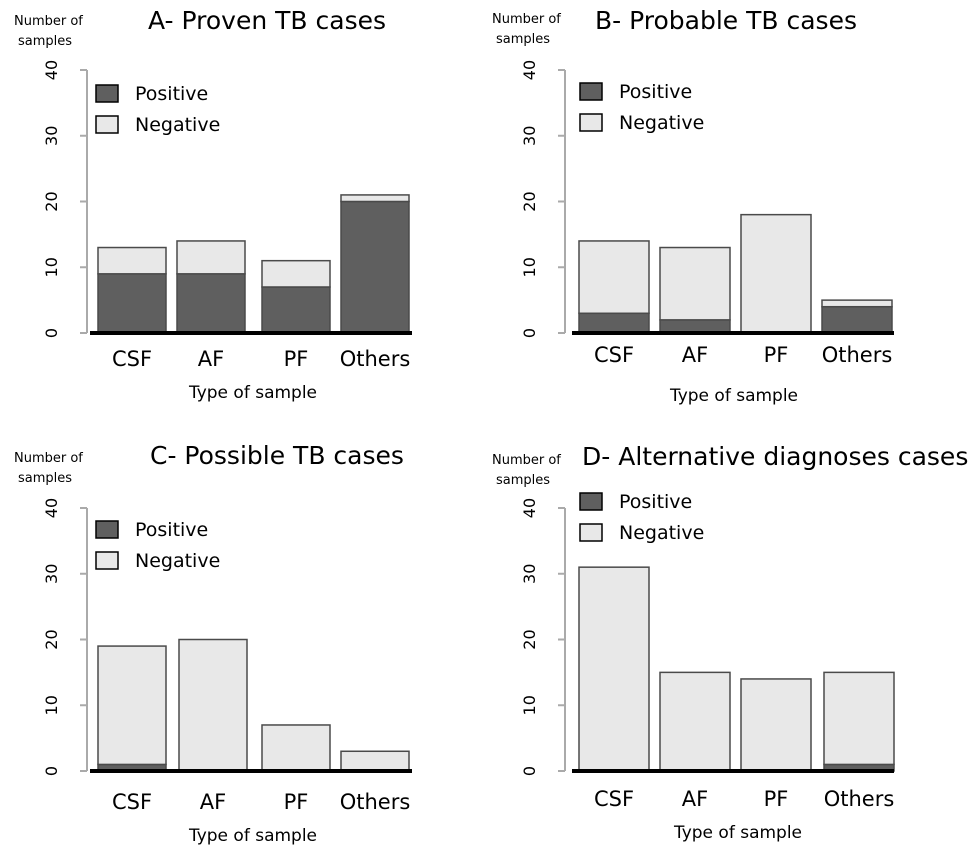 The height and width of the screenshot is (847, 970). I want to click on chart-title: B- Probable TB cases, so click(726, 20).